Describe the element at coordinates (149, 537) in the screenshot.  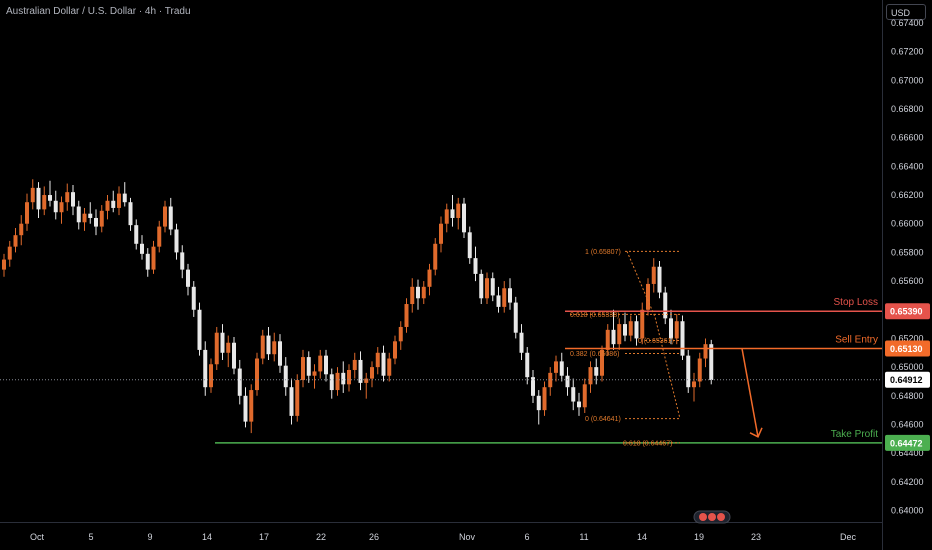
I see `x-tick-label: 9` at that location.